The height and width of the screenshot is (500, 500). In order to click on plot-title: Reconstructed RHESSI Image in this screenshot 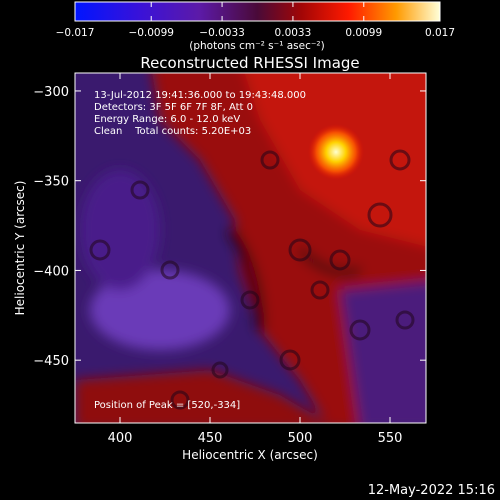, I will do `click(249, 63)`.